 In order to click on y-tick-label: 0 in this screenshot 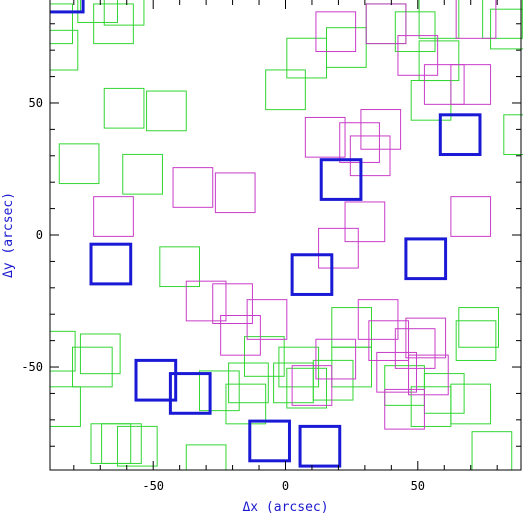, I will do `click(39, 235)`.